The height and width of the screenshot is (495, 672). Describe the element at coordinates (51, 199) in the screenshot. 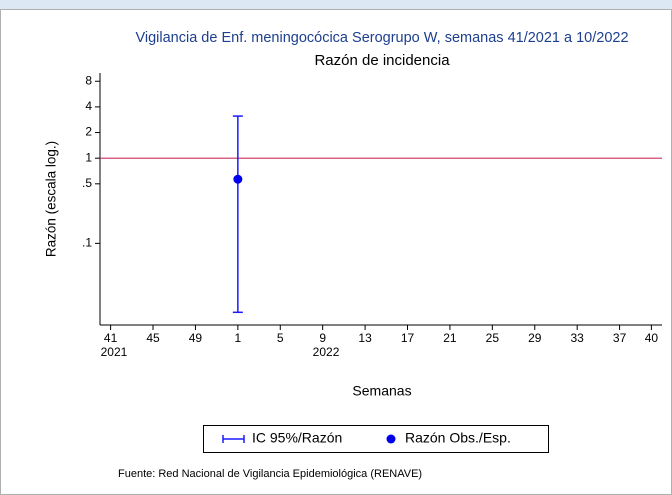

I see `y-axis-title: Razón (escala log.)` at that location.